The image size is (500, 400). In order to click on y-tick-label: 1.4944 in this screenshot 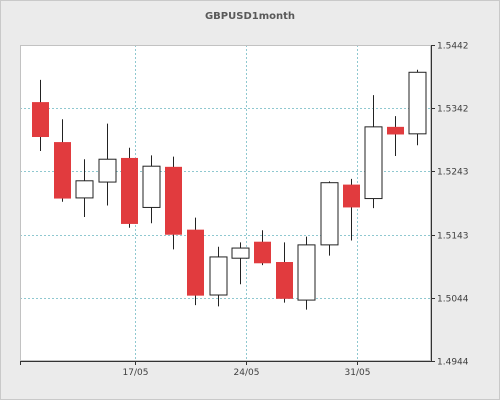, I will do `click(453, 363)`.